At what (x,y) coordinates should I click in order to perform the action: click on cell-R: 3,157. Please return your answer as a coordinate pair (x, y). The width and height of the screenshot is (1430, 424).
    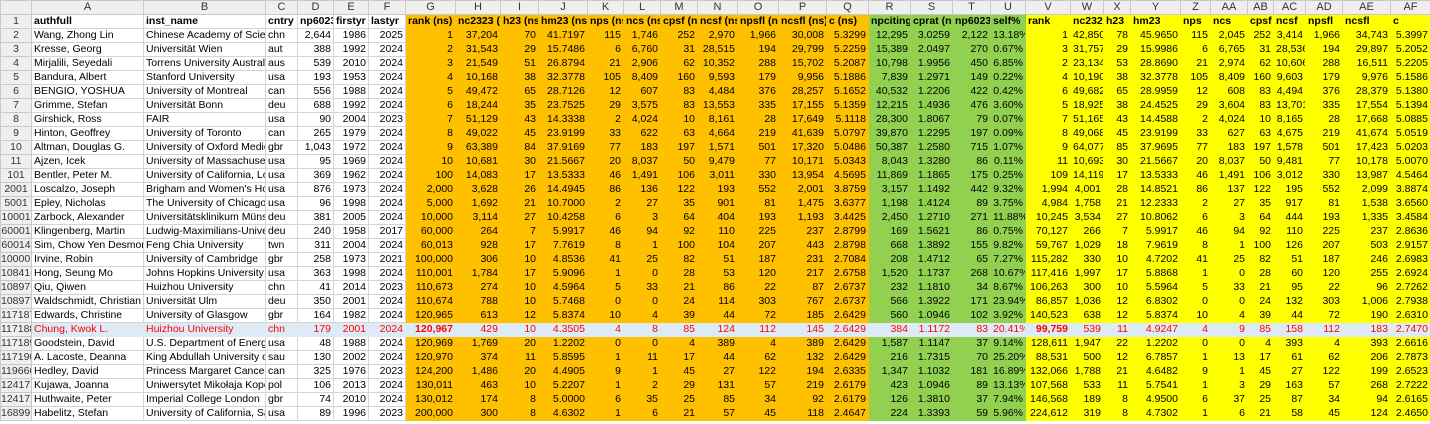
    Looking at the image, I should click on (889, 189).